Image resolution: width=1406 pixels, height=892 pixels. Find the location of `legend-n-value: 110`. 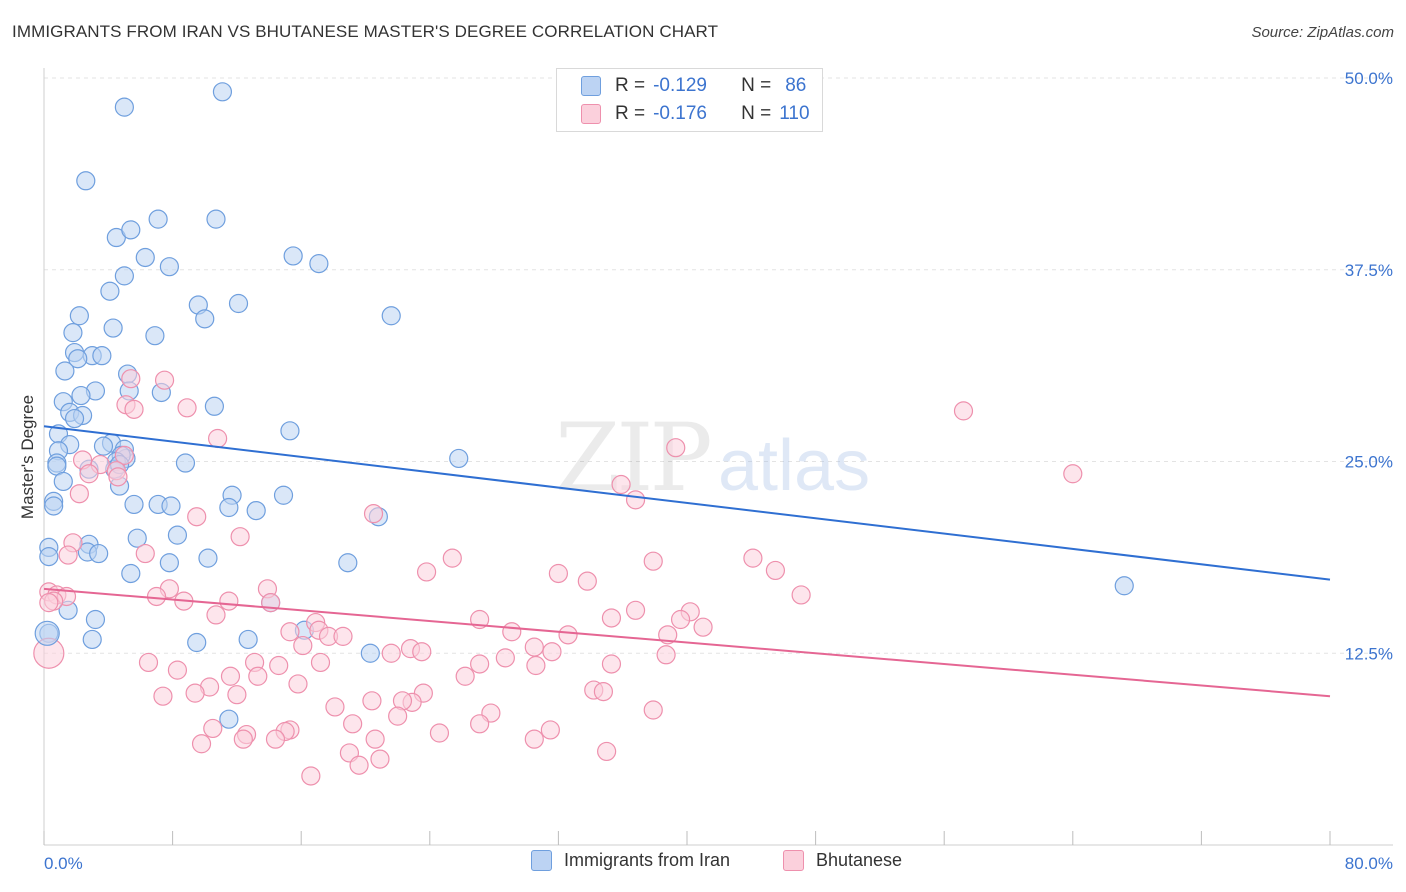

legend-n-value: 110 is located at coordinates (794, 113).